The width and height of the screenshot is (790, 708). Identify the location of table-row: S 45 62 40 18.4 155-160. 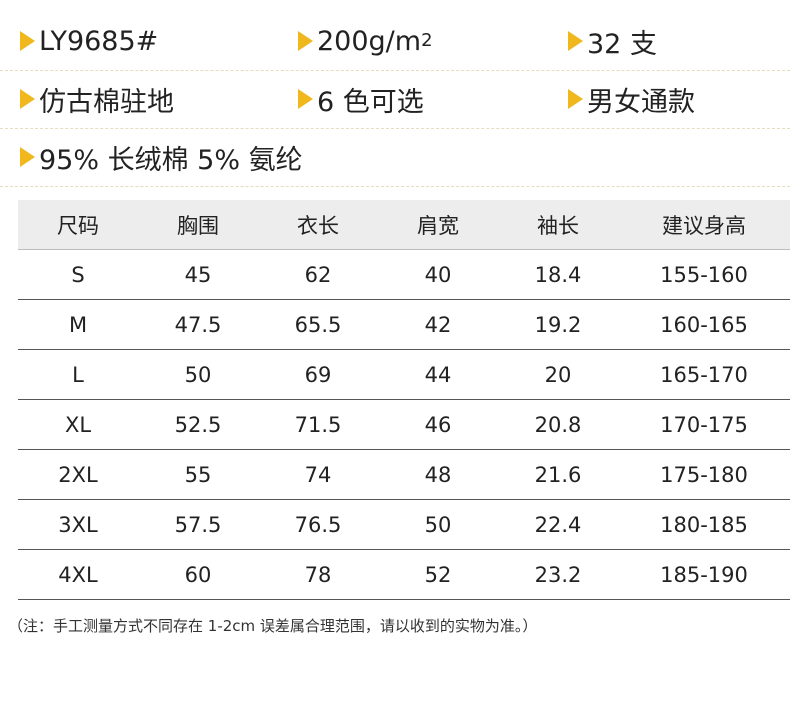
(404, 274).